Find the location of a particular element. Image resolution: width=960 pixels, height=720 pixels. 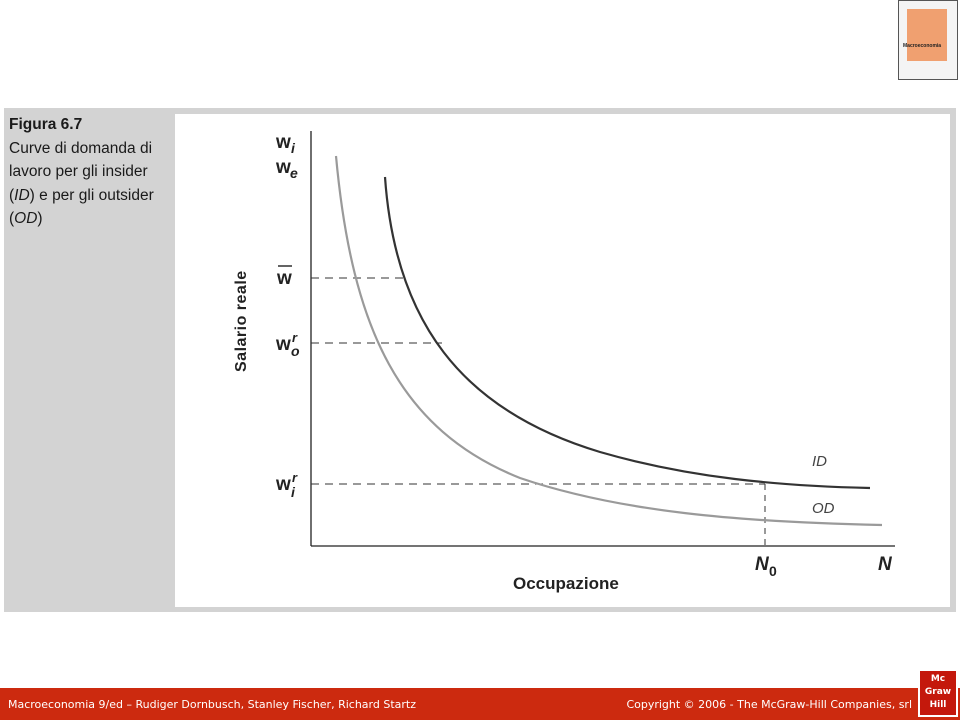

figure-label: Figura 6.7 is located at coordinates (46, 124).